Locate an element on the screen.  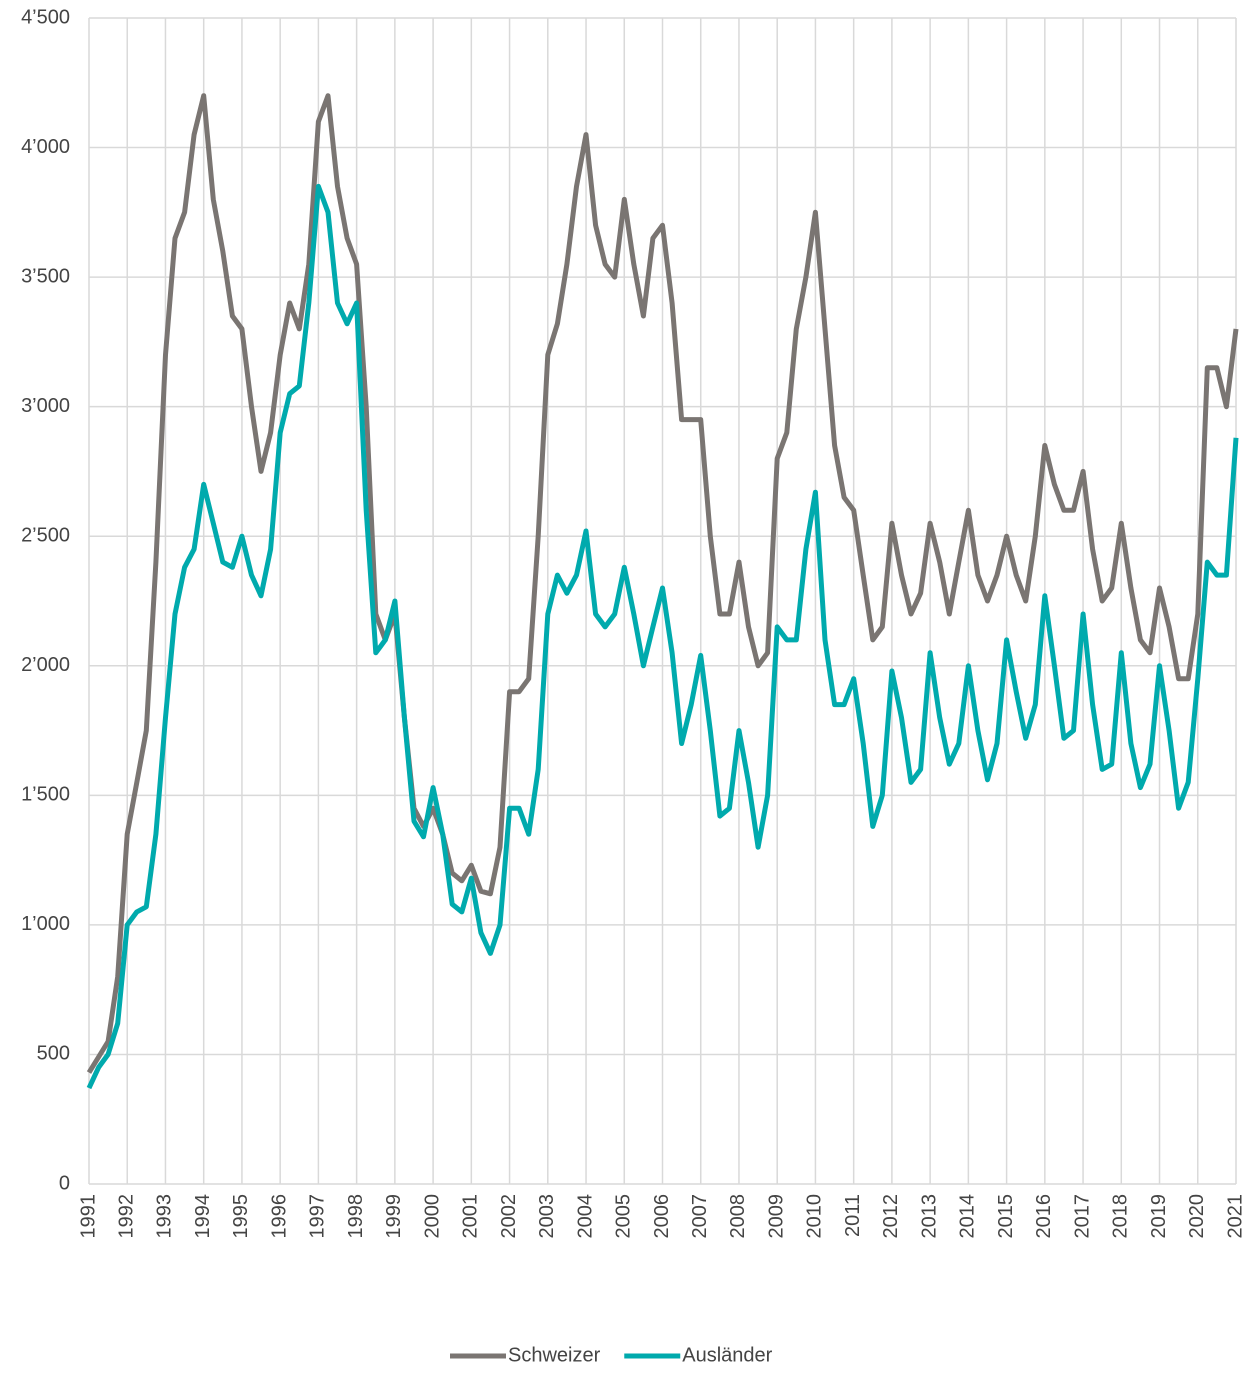
x-tick-label: 2015 is located at coordinates (1006, 1216).